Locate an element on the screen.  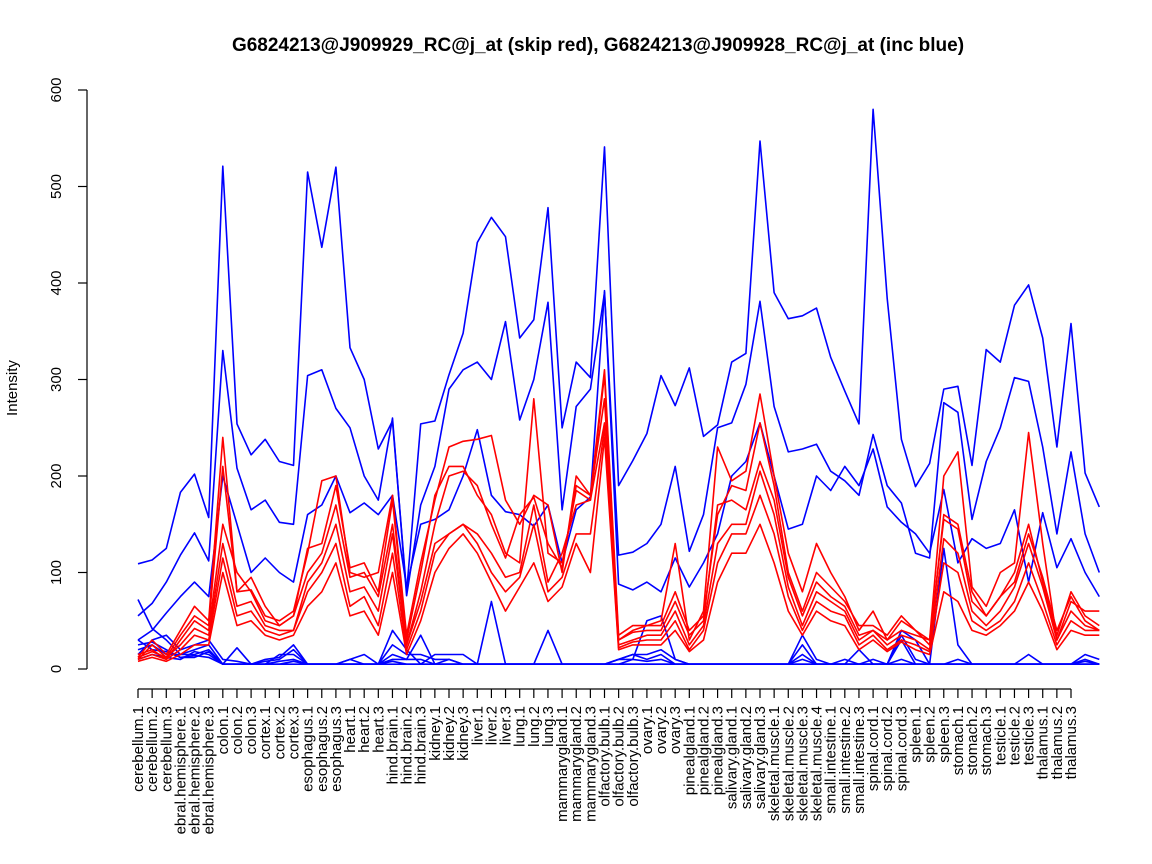
y-tick-label: 300 is located at coordinates (56, 379).